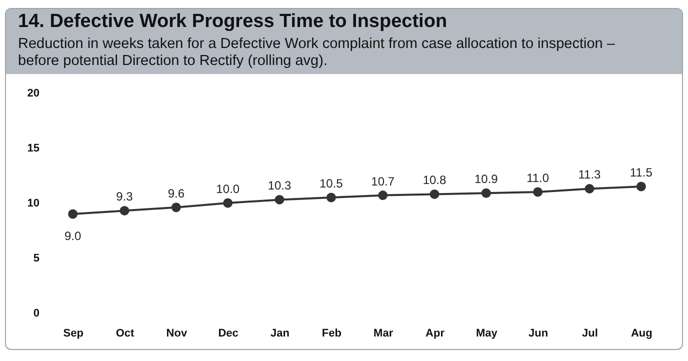 The image size is (688, 361). I want to click on x-tick-label: Dec, so click(228, 334).